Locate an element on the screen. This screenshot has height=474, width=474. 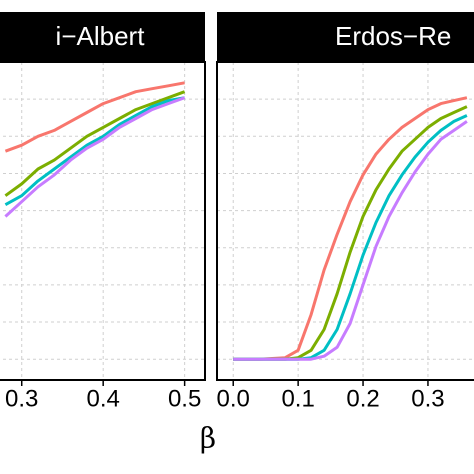
panel-title: i−Albert is located at coordinates (101, 36).